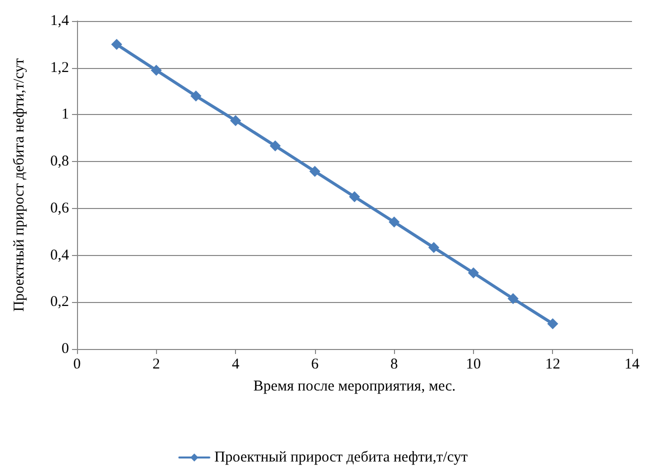 Image resolution: width=646 pixels, height=472 pixels. Describe the element at coordinates (354, 386) in the screenshot. I see `x-axis-title: Время после мероприятия, мес.` at that location.